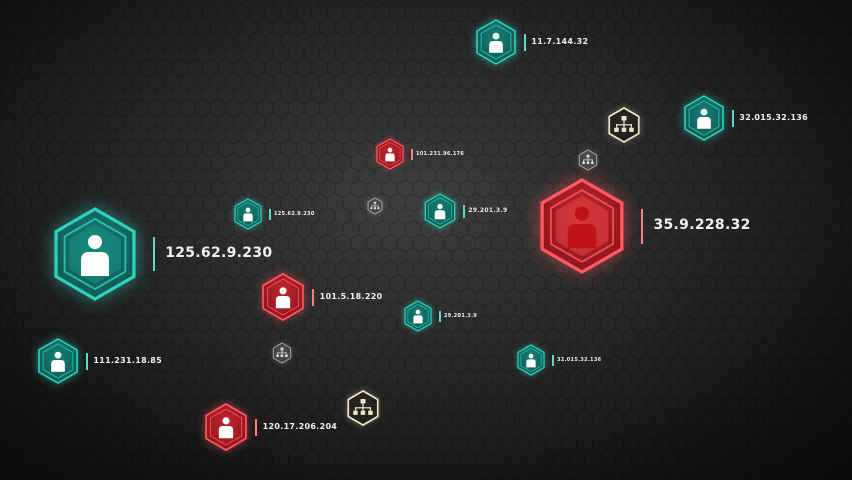 The width and height of the screenshot is (852, 480). I want to click on node-user-101-231-96-176: 101.231.96.176, so click(415, 154).